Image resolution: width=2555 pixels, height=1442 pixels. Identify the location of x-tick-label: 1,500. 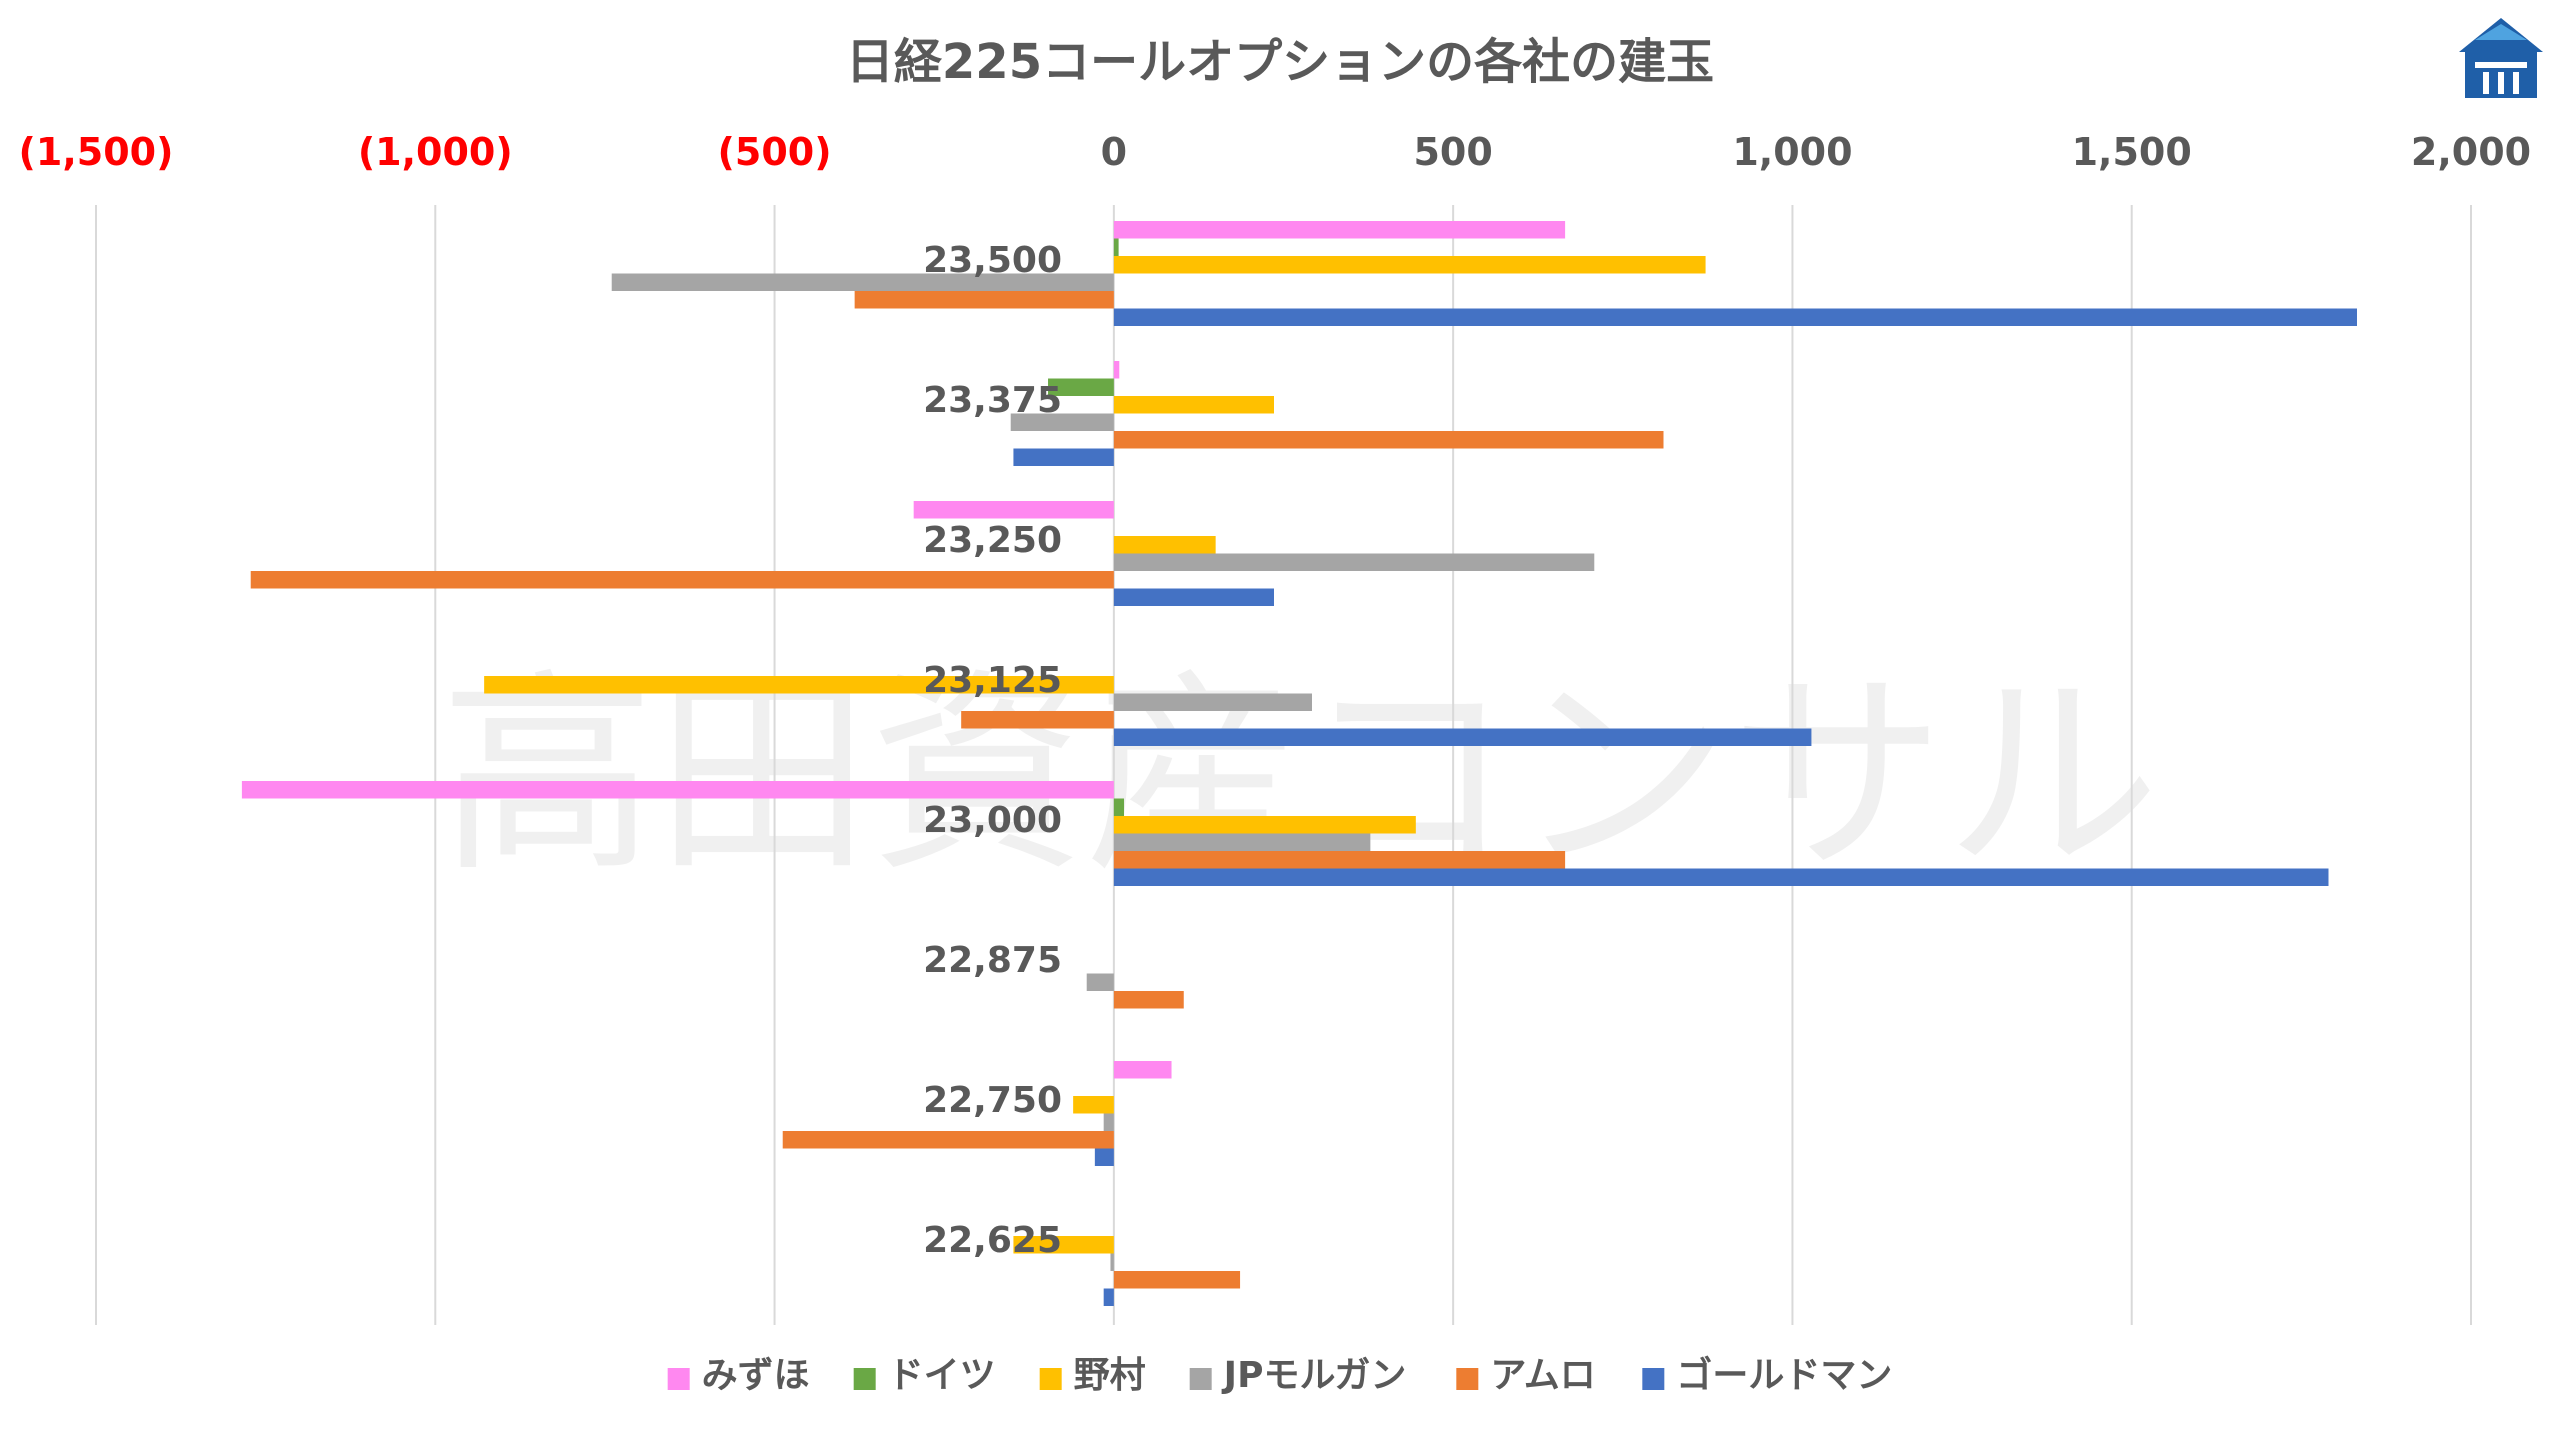
(2132, 152).